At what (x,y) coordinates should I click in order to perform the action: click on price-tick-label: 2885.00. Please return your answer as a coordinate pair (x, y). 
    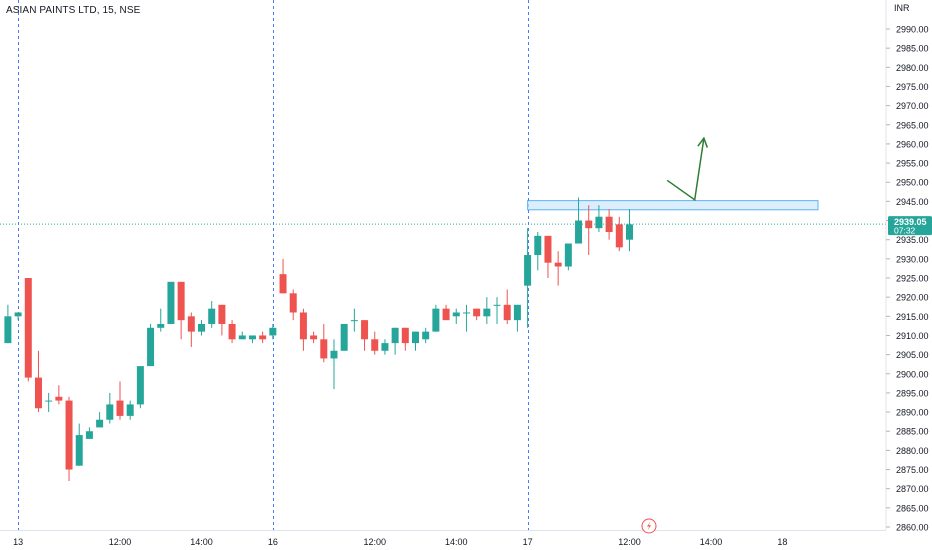
    Looking at the image, I should click on (912, 432).